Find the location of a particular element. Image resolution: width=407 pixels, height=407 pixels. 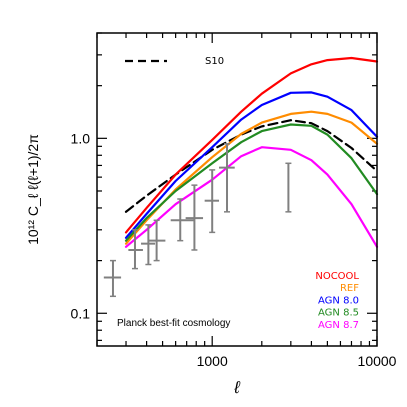

x-tick-label: 1000 is located at coordinates (212, 361).